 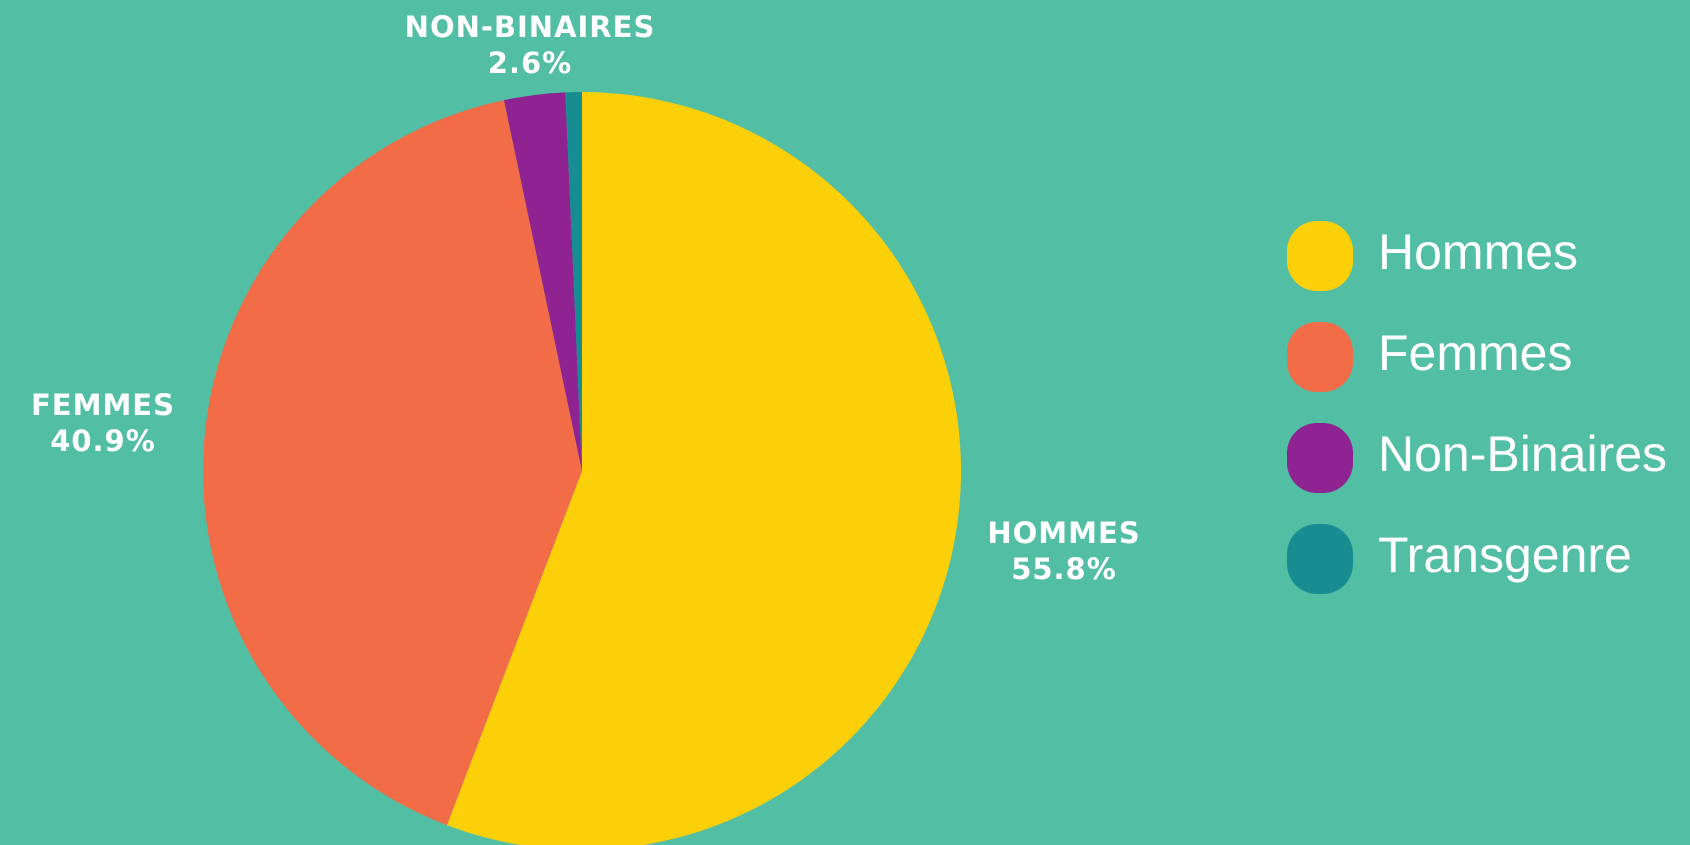 I want to click on slice-label: FEMMES, so click(x=103, y=405).